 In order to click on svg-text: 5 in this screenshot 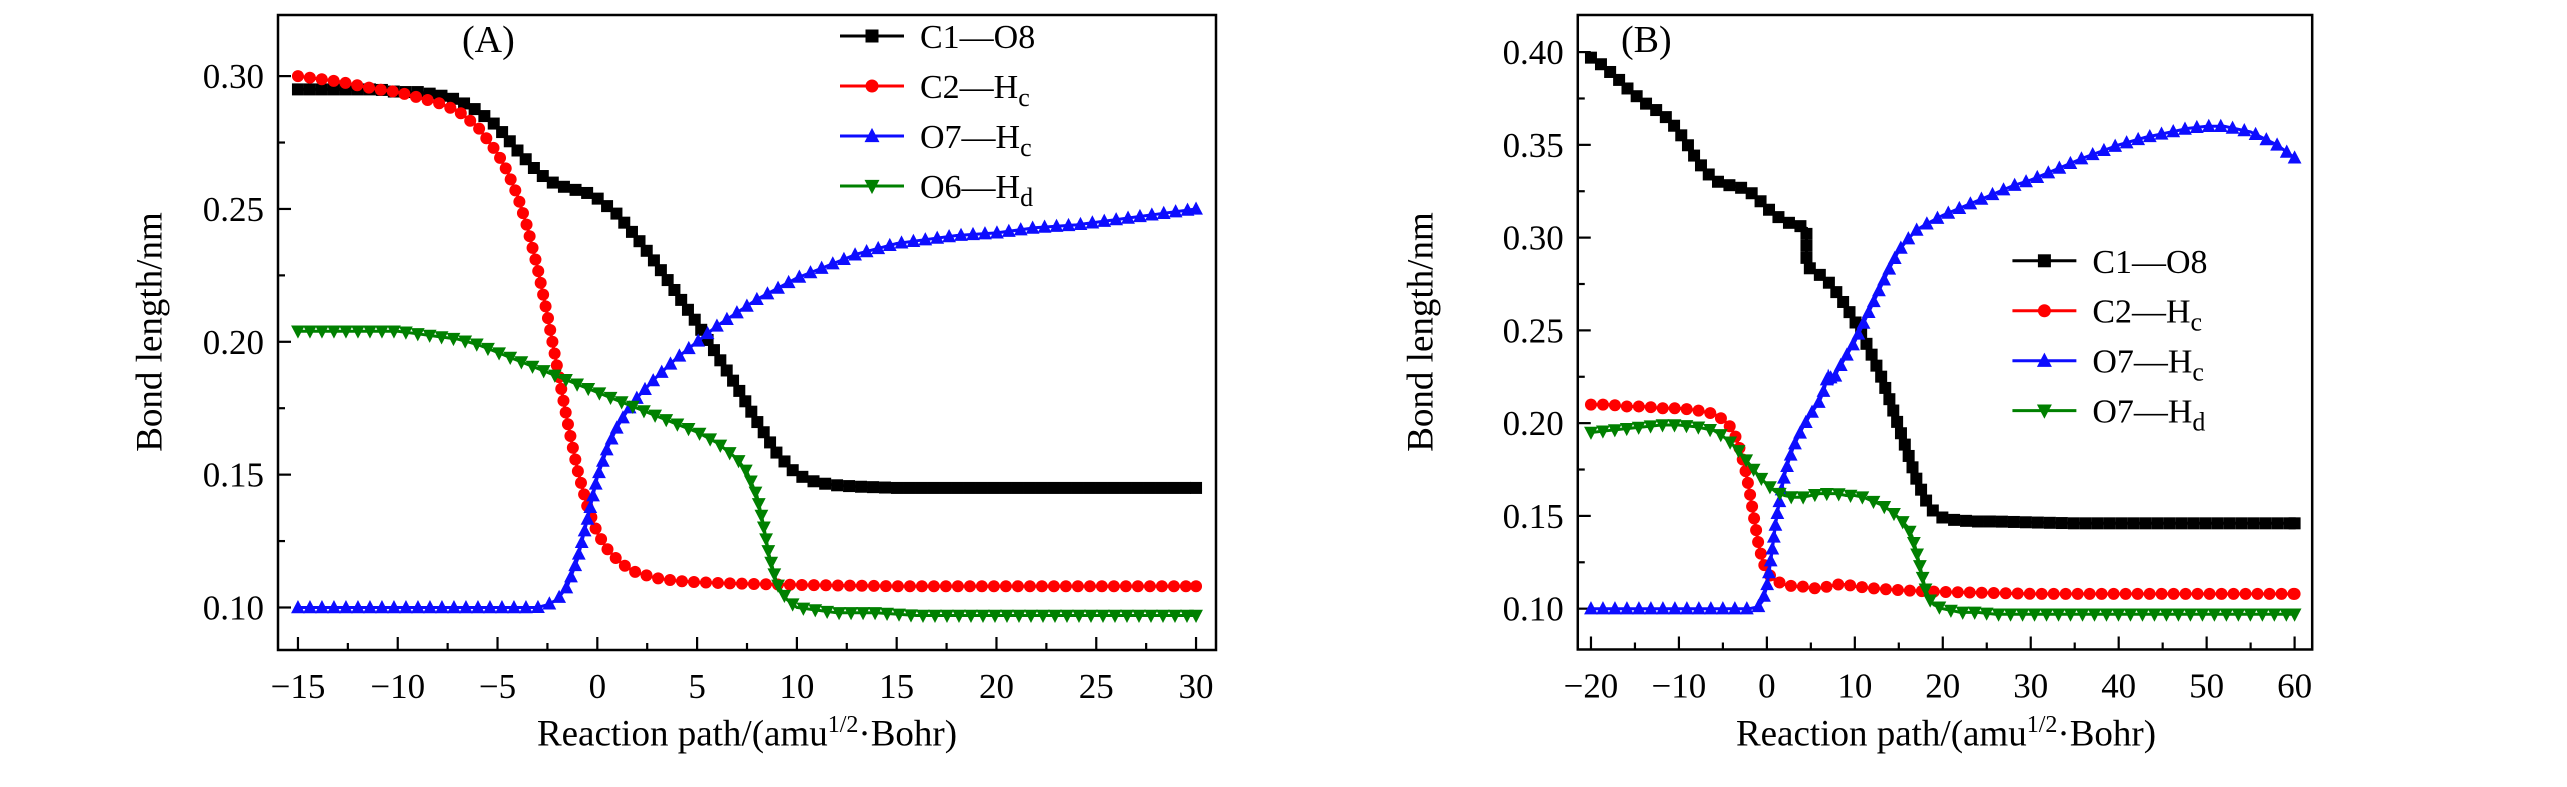, I will do `click(697, 686)`.